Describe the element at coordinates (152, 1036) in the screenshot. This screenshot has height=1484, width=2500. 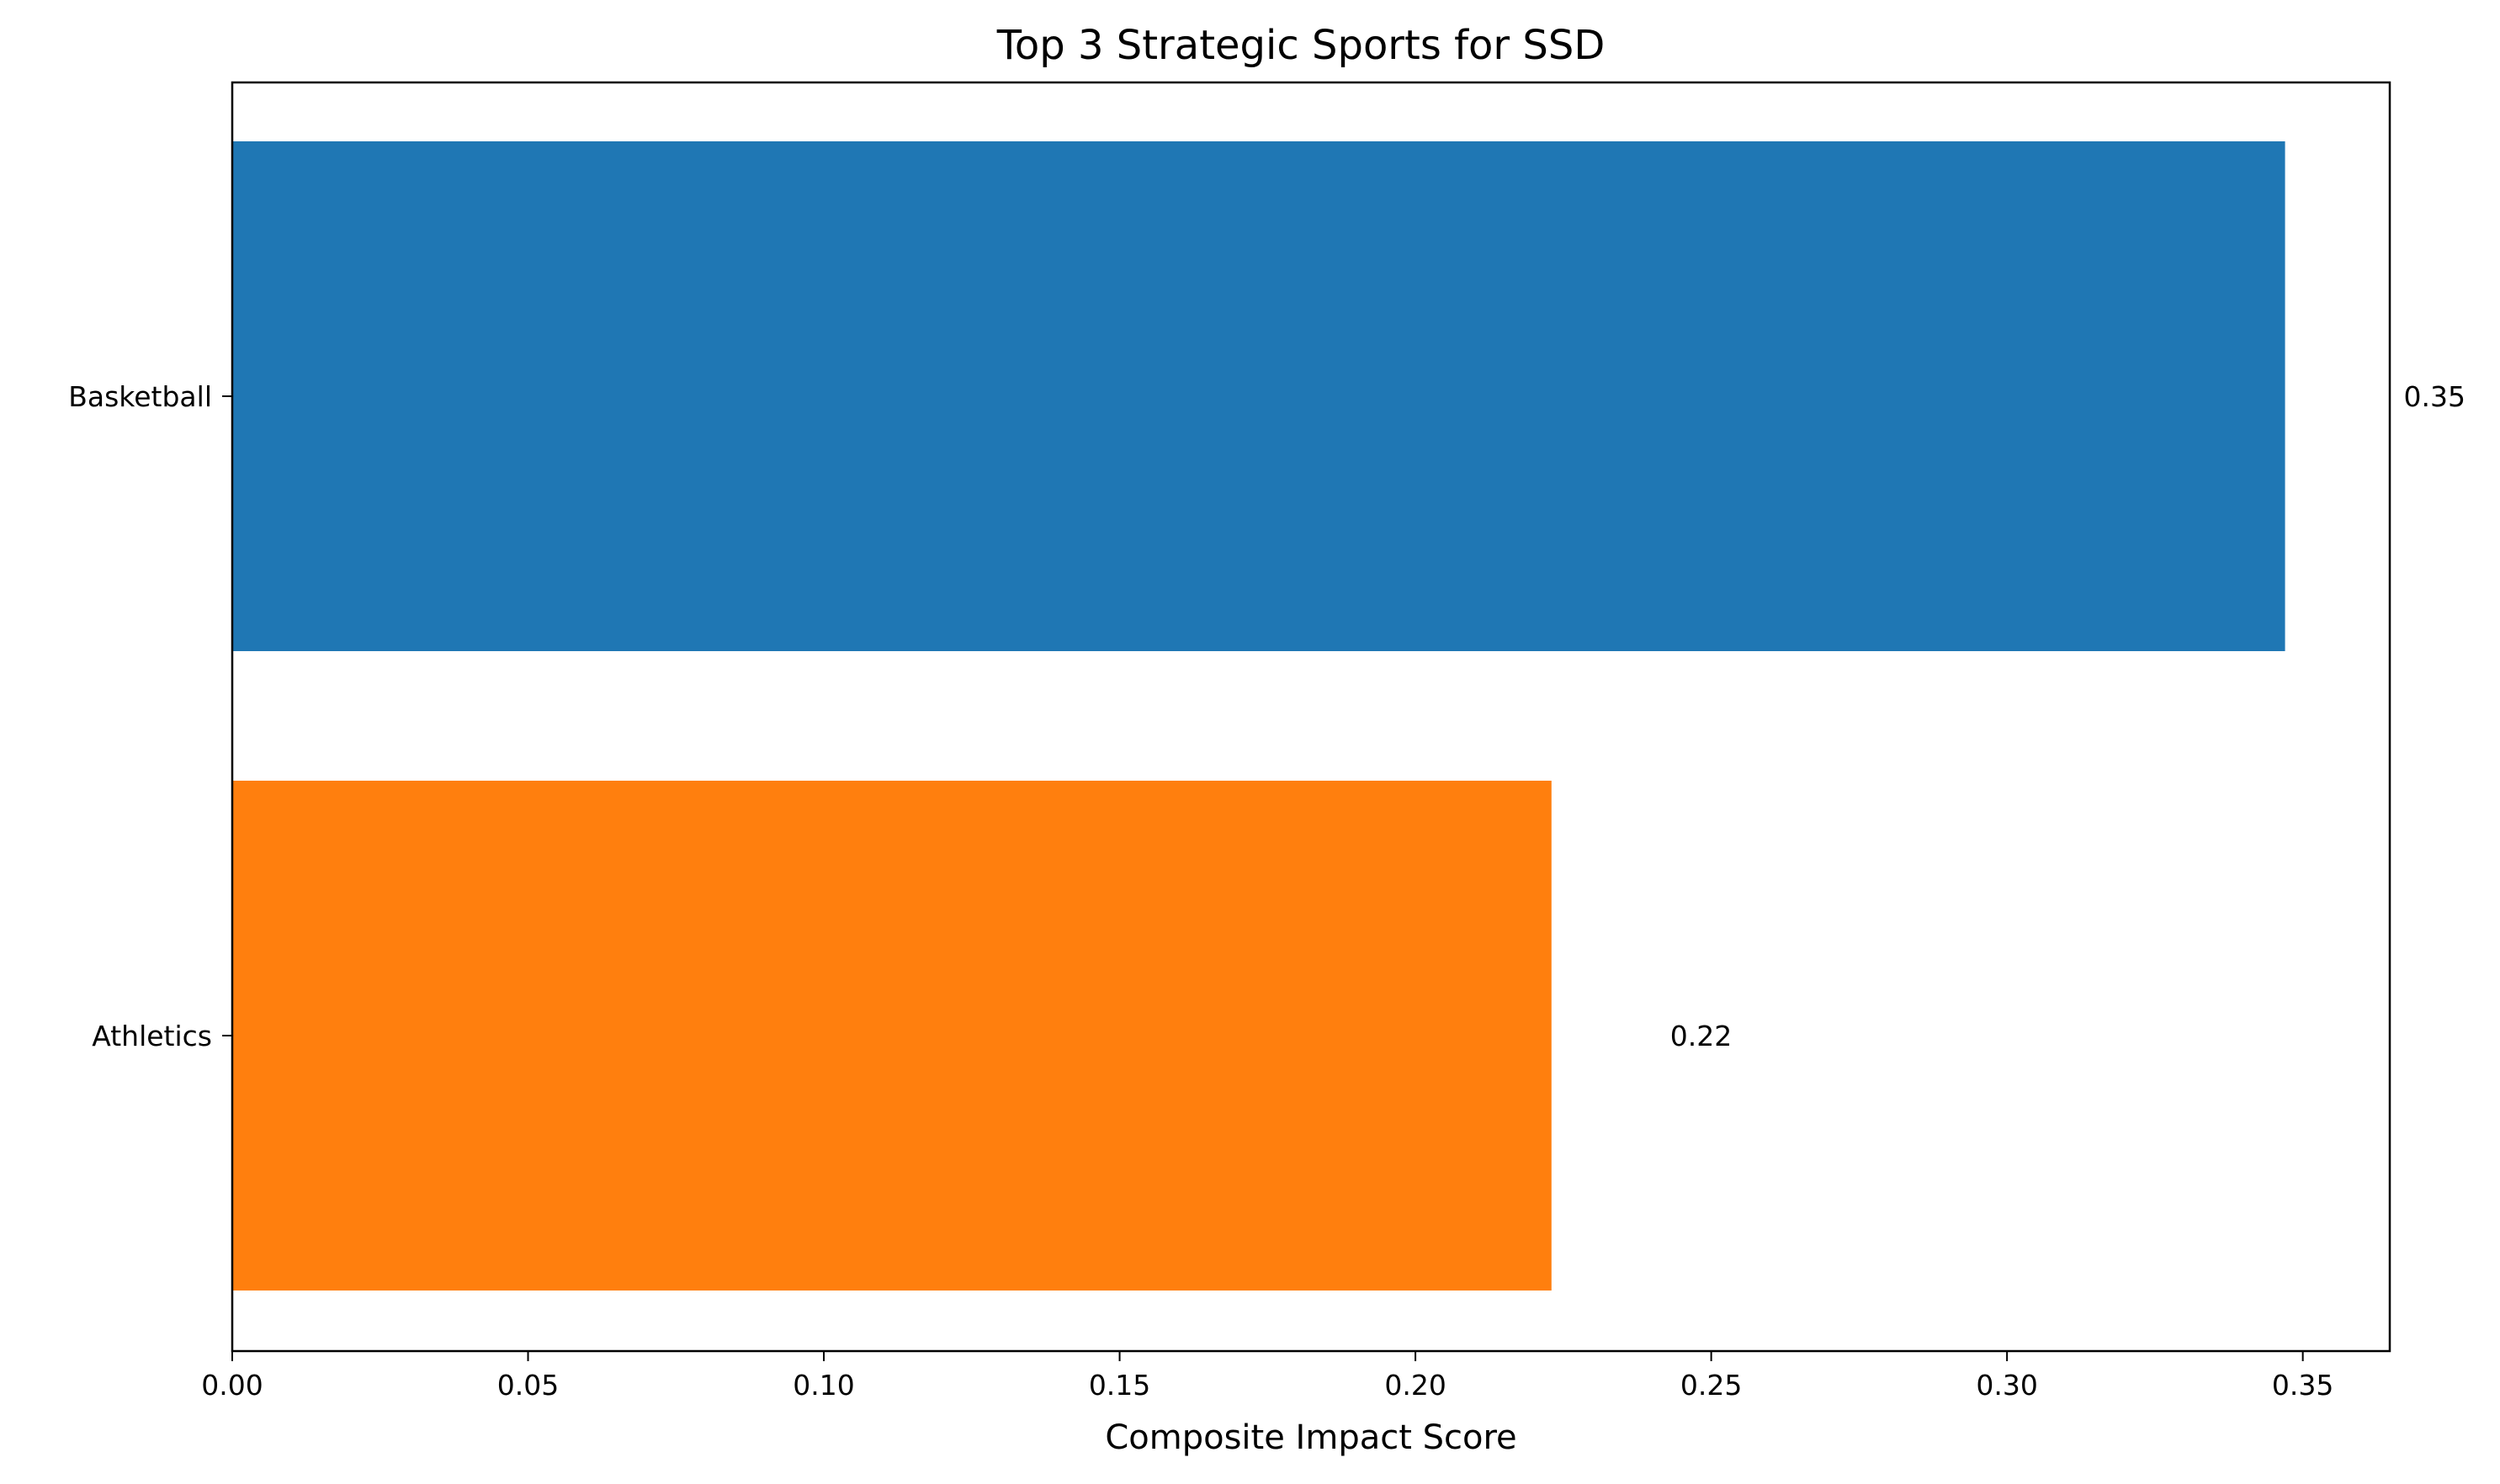
I see `y-tick-label-athletics: Athletics` at that location.